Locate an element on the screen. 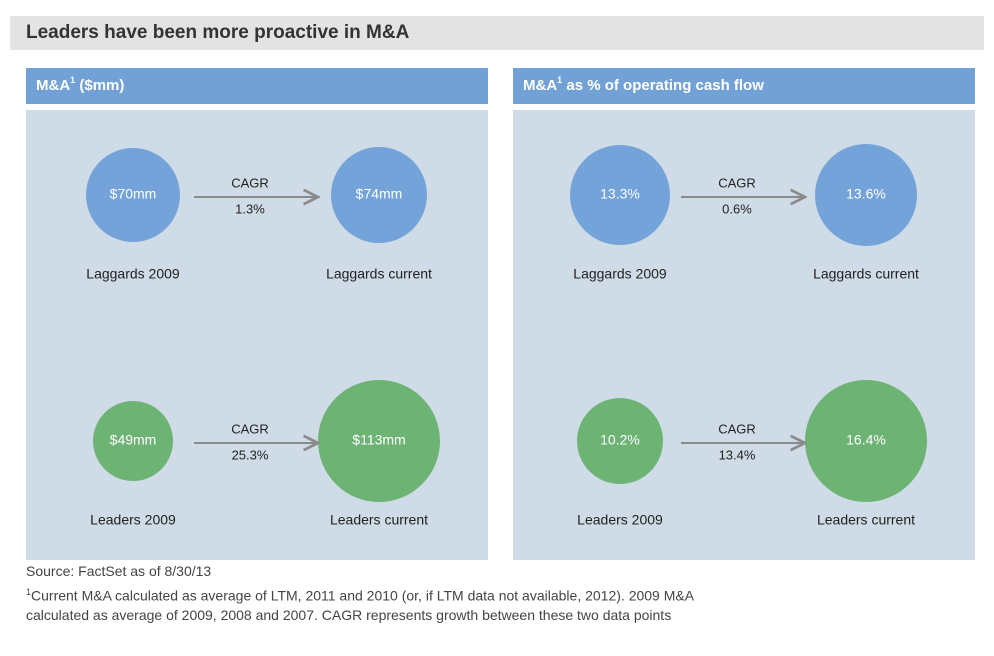 Image resolution: width=994 pixels, height=656 pixels. bubble-value: $70mm is located at coordinates (133, 194).